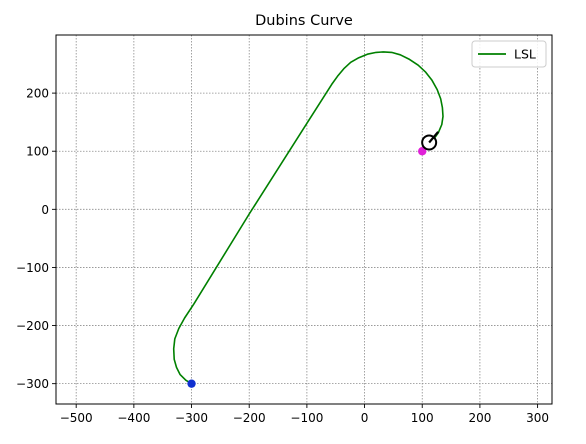  What do you see at coordinates (37, 152) in the screenshot?
I see `y-tick-label: 100` at bounding box center [37, 152].